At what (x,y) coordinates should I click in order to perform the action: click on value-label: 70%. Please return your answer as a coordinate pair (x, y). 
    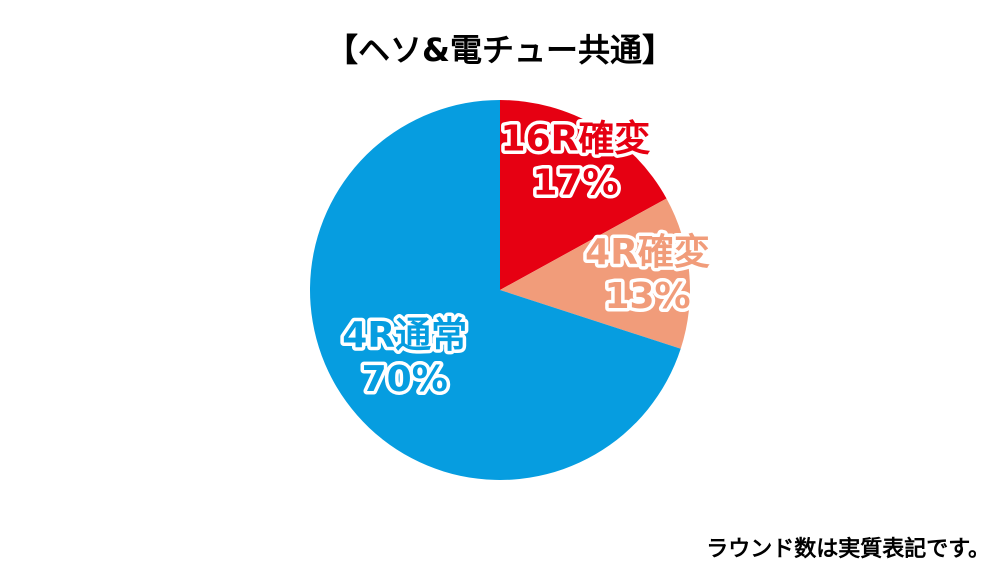
    Looking at the image, I should click on (405, 379).